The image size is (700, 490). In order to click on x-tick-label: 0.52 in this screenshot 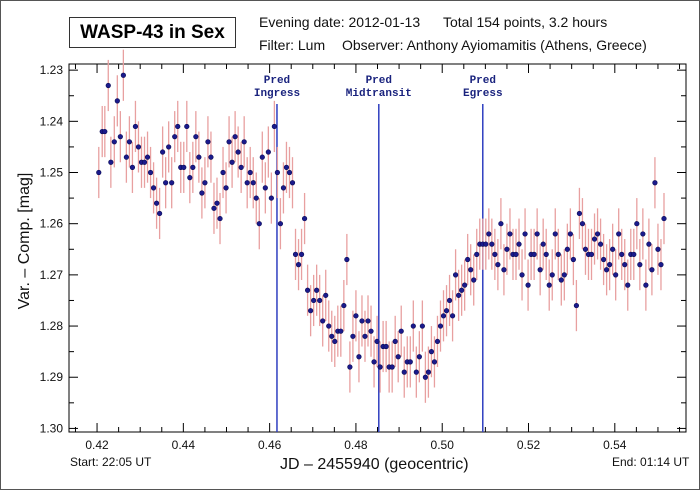, I will do `click(529, 445)`.